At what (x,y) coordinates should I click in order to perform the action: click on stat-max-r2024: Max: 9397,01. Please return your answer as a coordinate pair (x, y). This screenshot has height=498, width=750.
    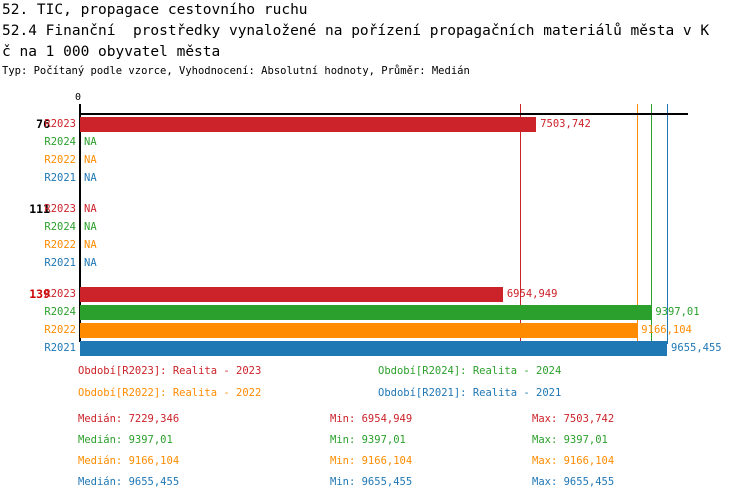
    Looking at the image, I should click on (570, 440).